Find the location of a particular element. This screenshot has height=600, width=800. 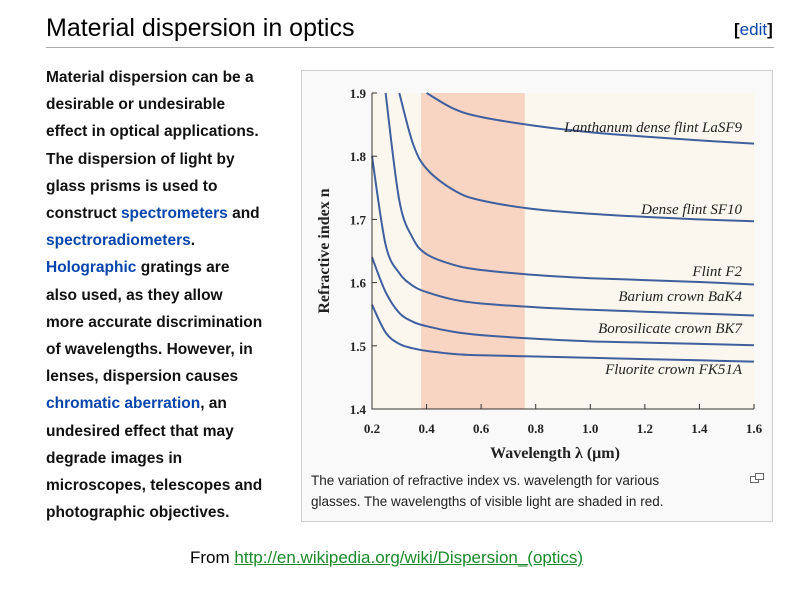

paragraph-line: of wavelengths. However, in is located at coordinates (149, 350).